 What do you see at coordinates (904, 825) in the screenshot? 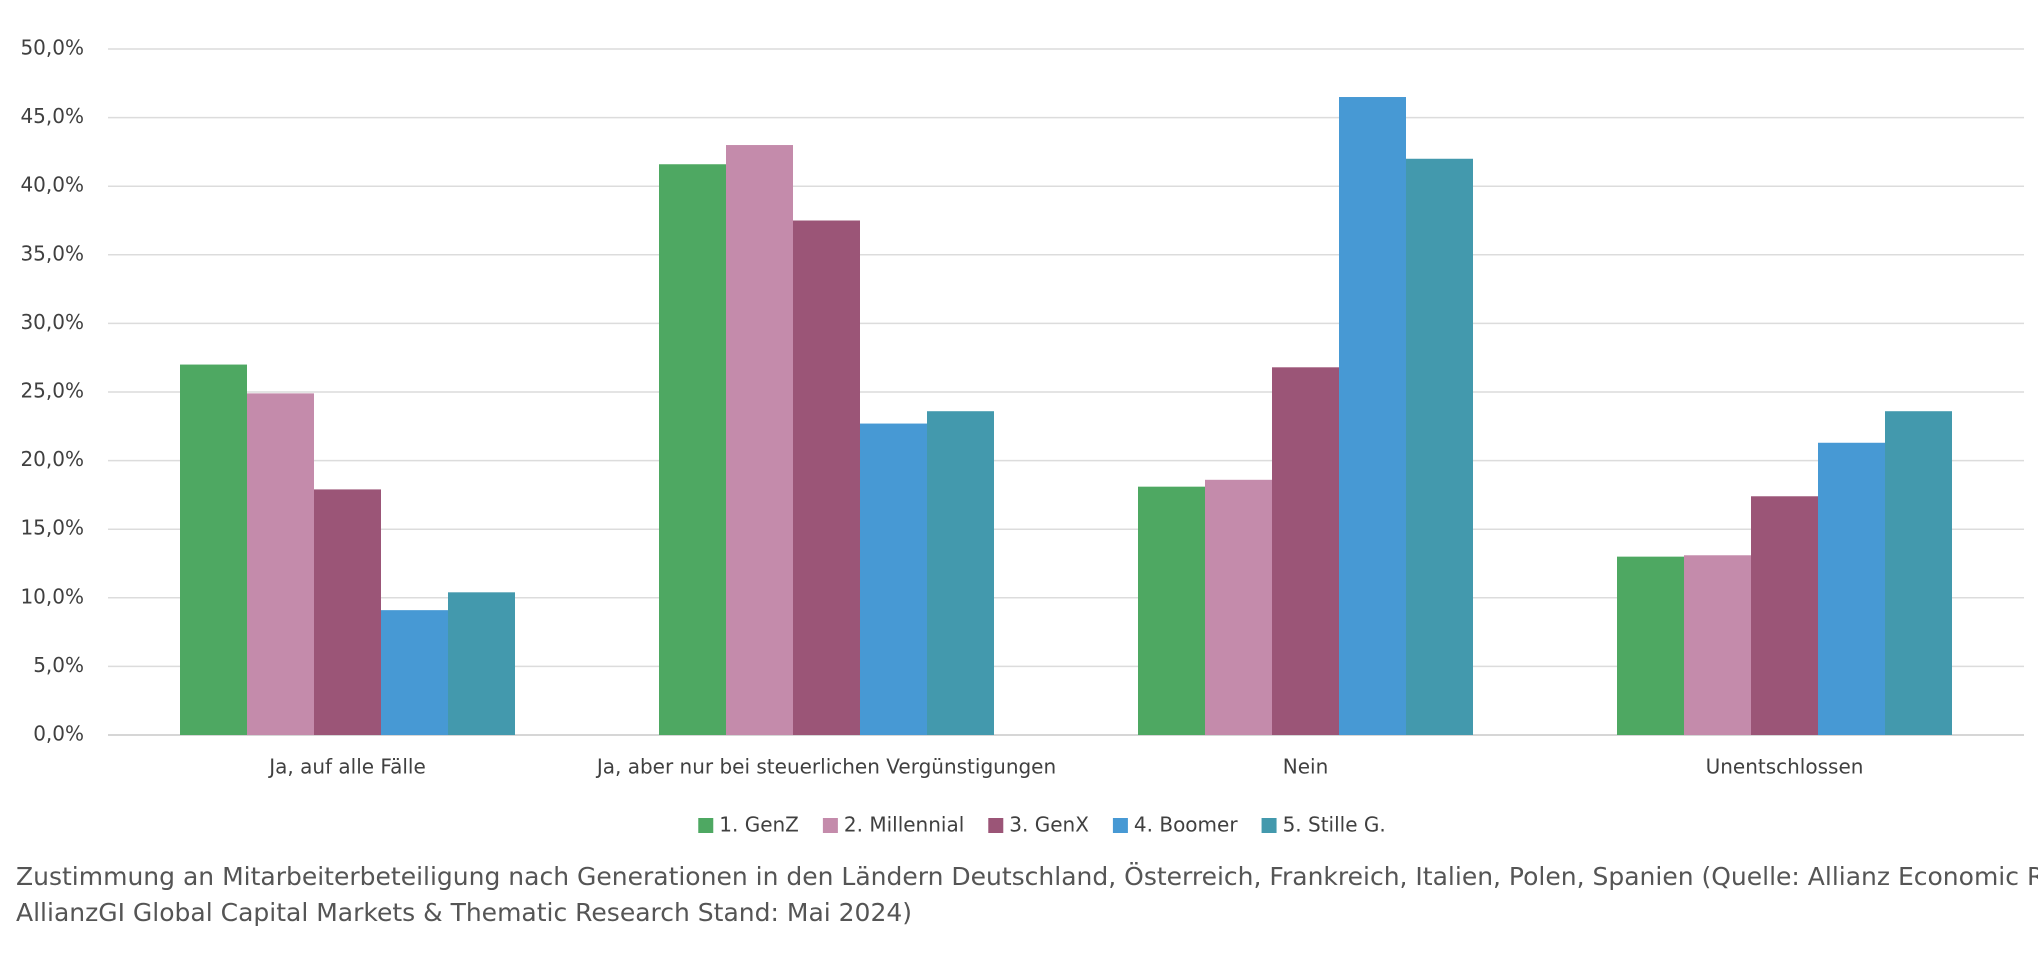
I see `legend-label: 2. Millennial` at bounding box center [904, 825].